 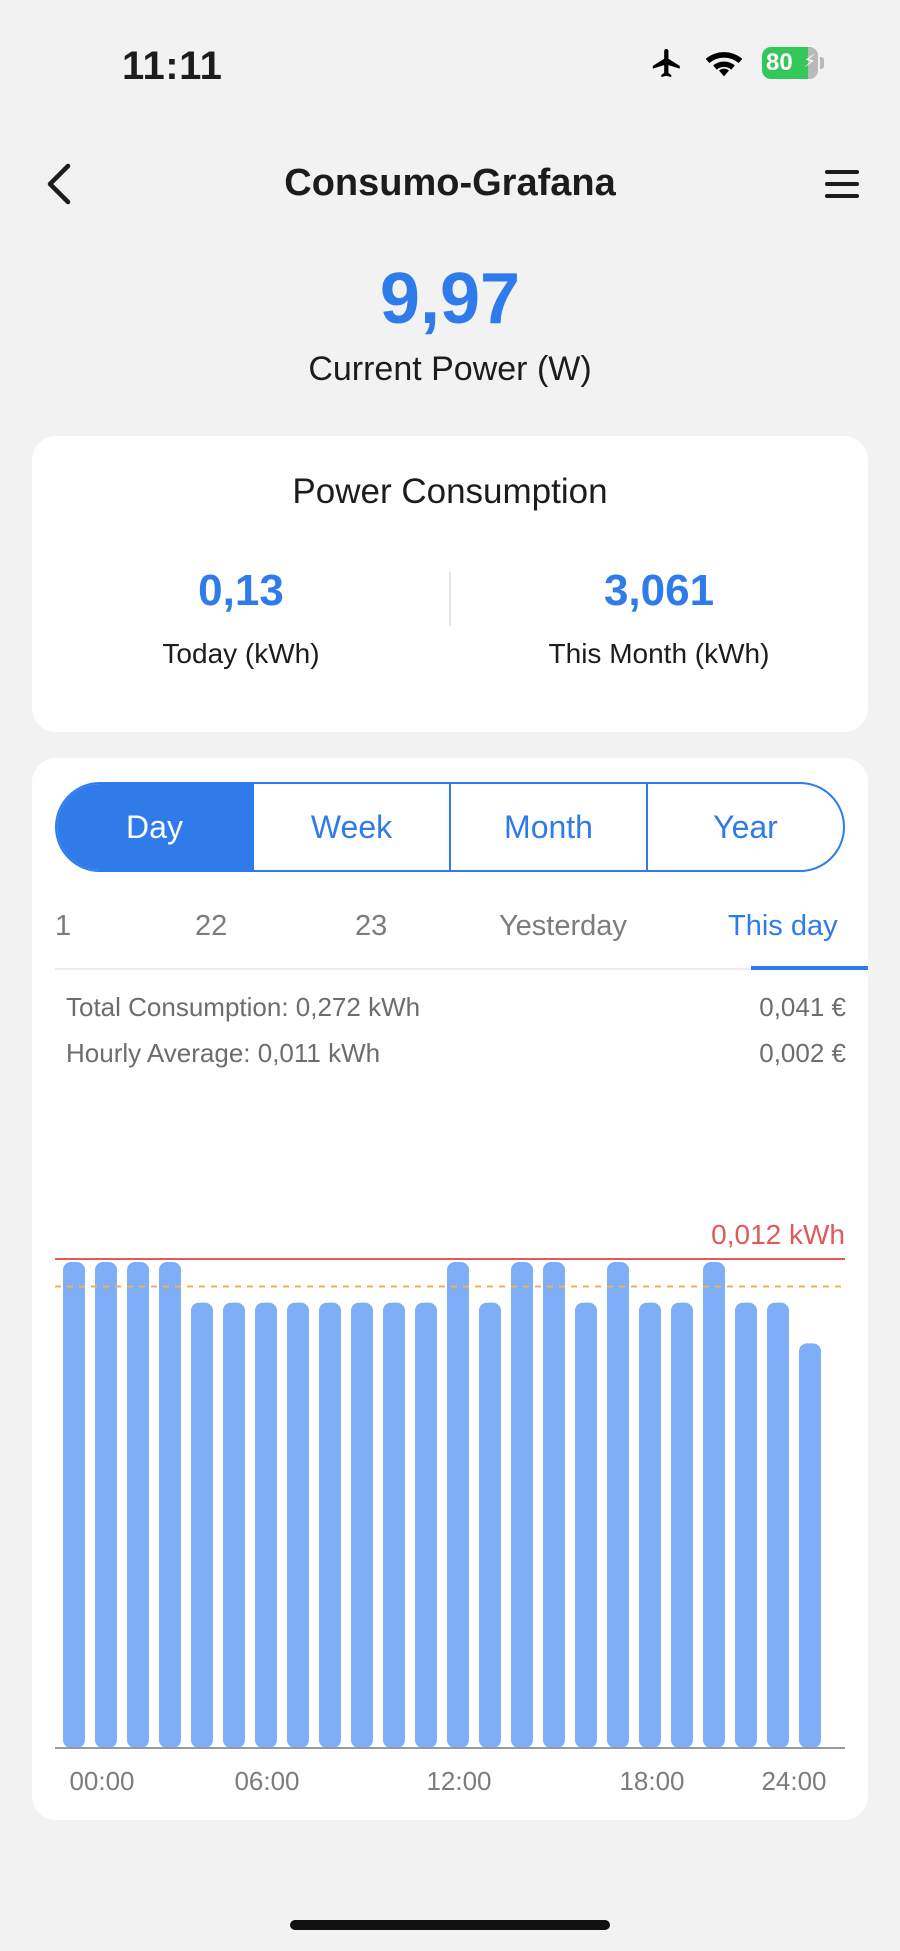 What do you see at coordinates (101, 1781) in the screenshot?
I see `x-tick-label: 00:00` at bounding box center [101, 1781].